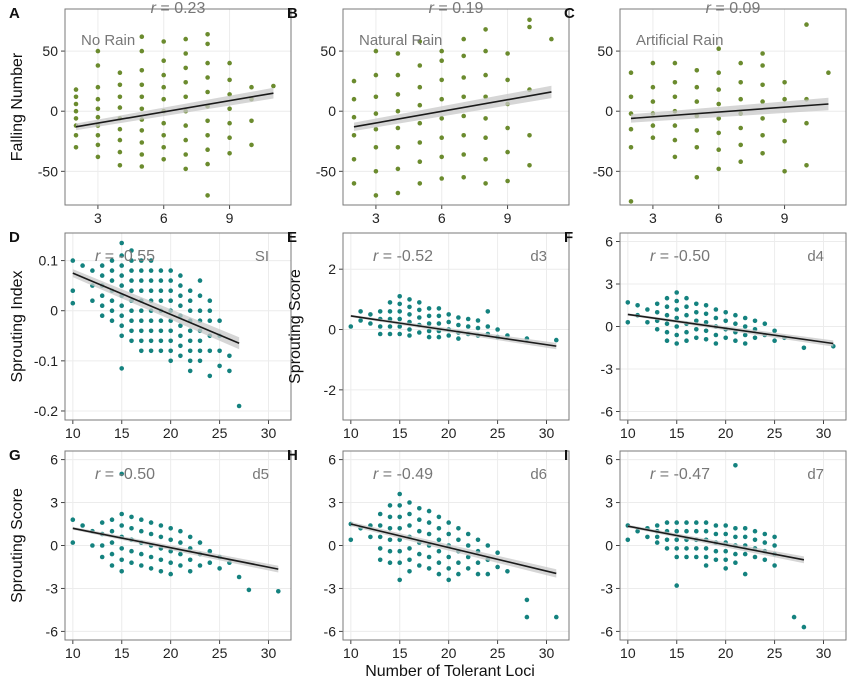  I want to click on y-tick-label: 50, so click(605, 51).